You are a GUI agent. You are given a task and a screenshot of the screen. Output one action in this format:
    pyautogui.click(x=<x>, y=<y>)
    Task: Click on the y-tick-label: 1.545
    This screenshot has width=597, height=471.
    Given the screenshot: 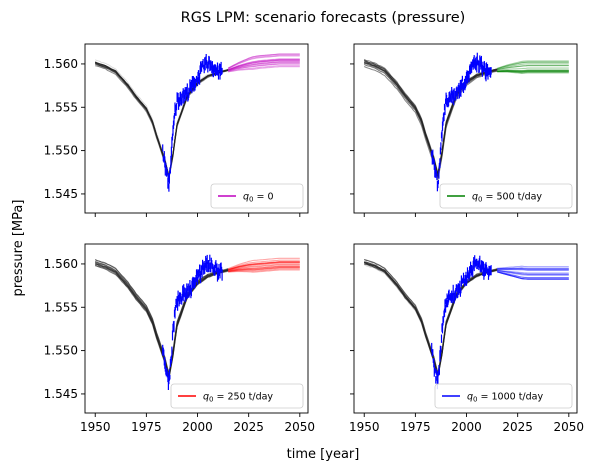 What is the action you would take?
    pyautogui.click(x=61, y=194)
    